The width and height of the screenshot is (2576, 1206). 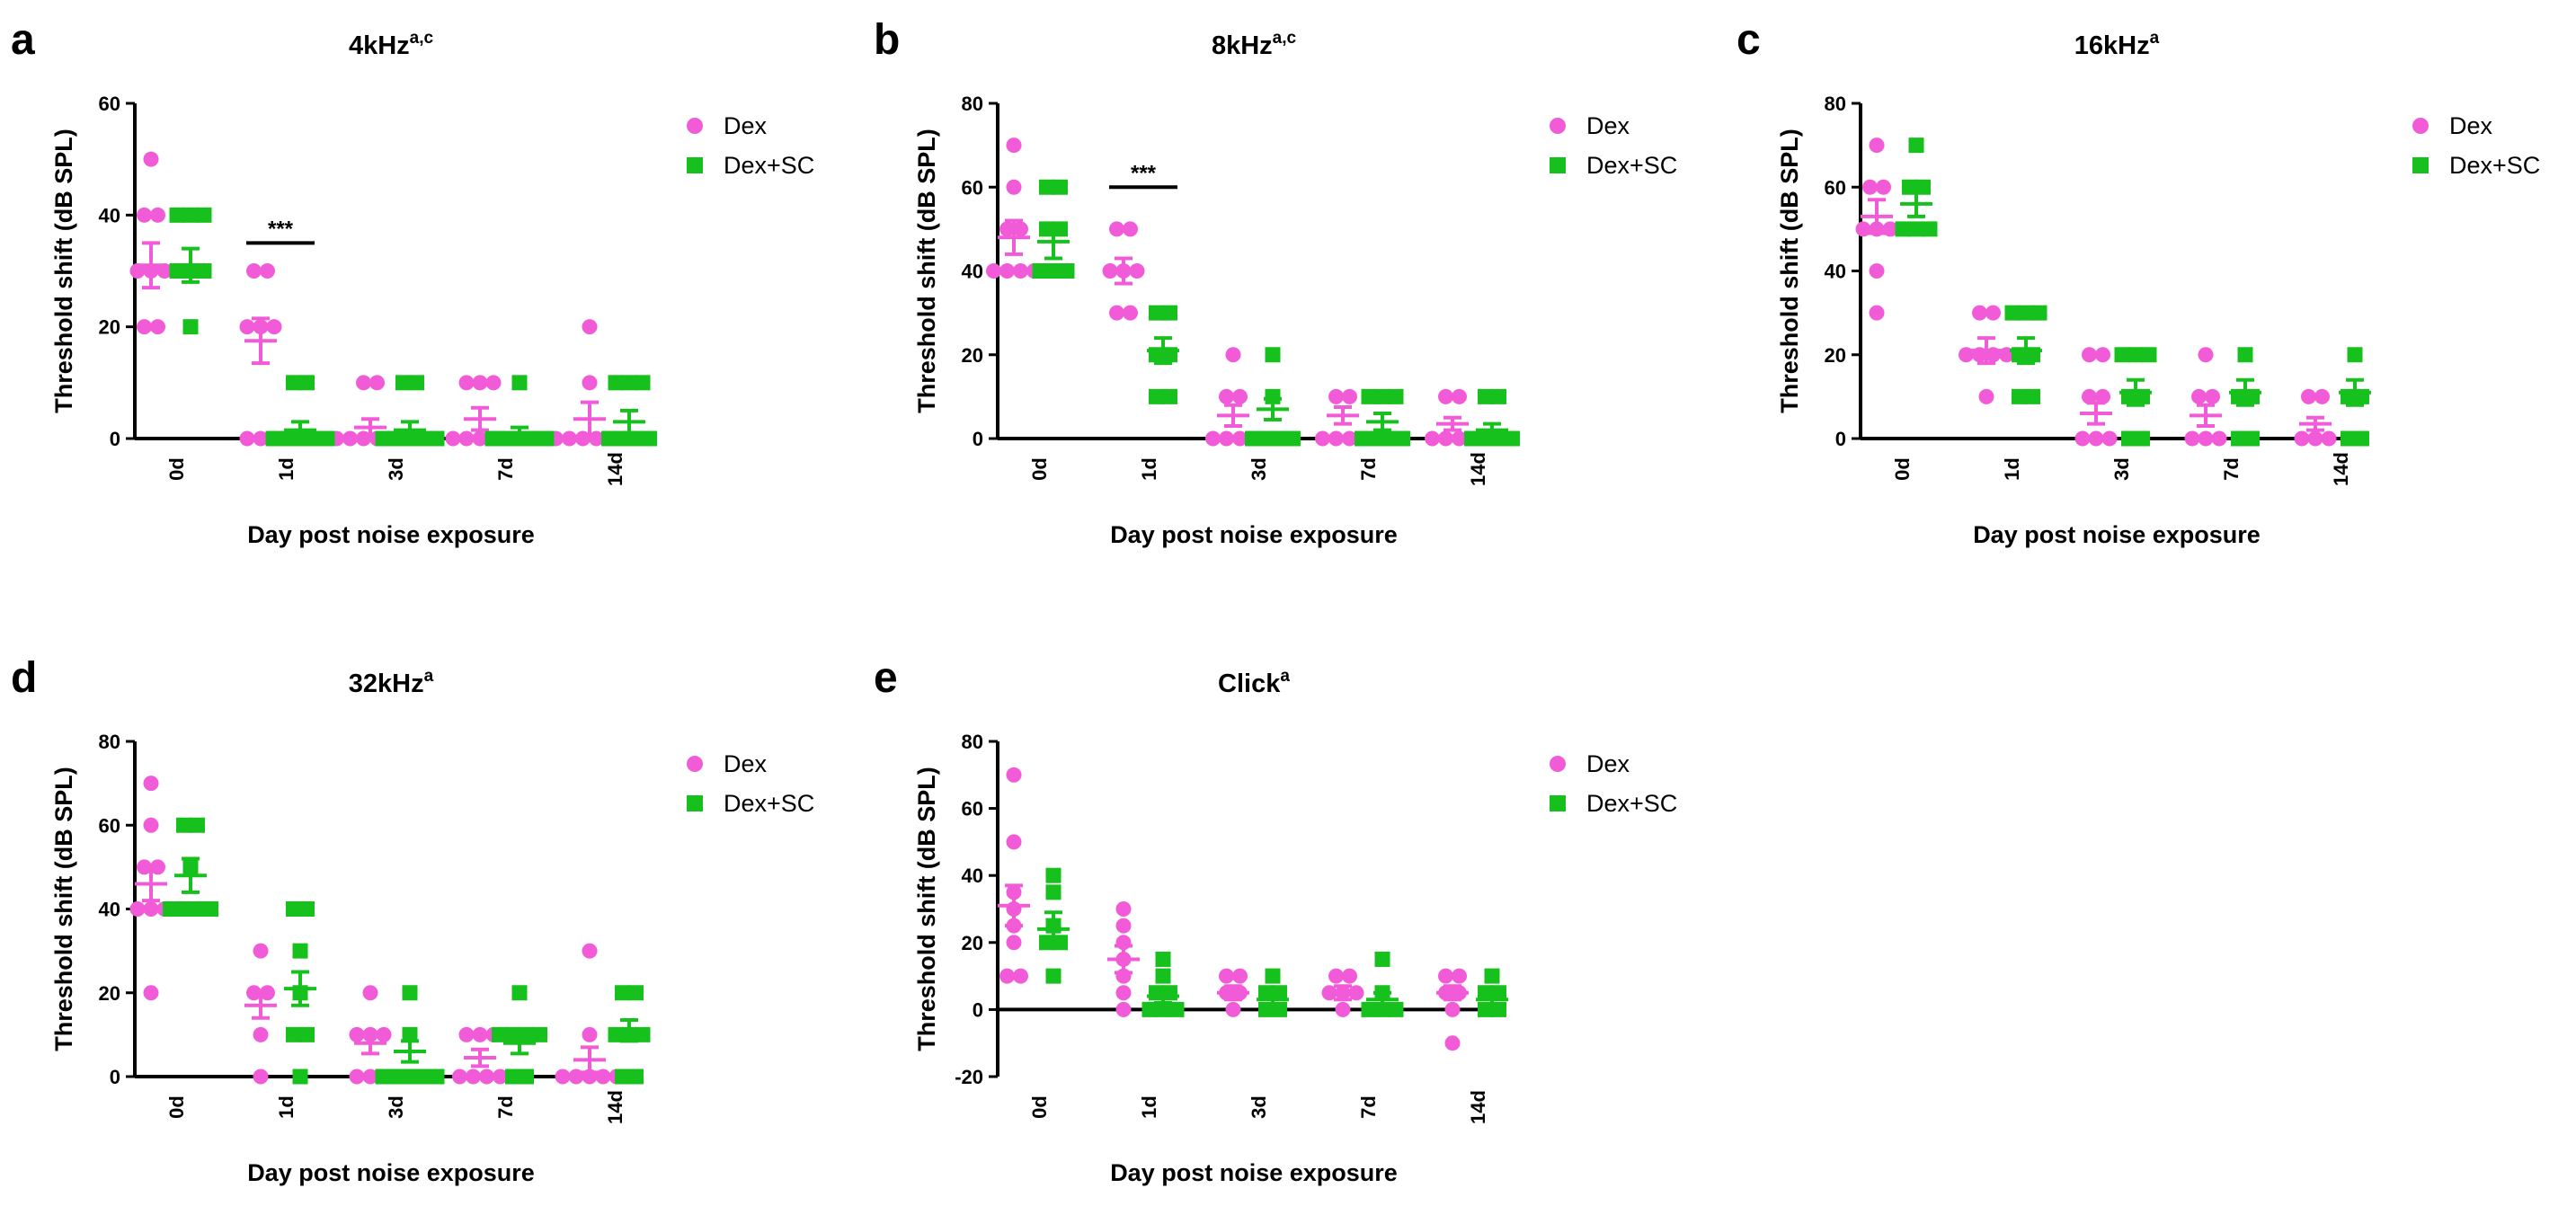 What do you see at coordinates (109, 104) in the screenshot?
I see `y-tick-label: 60` at bounding box center [109, 104].